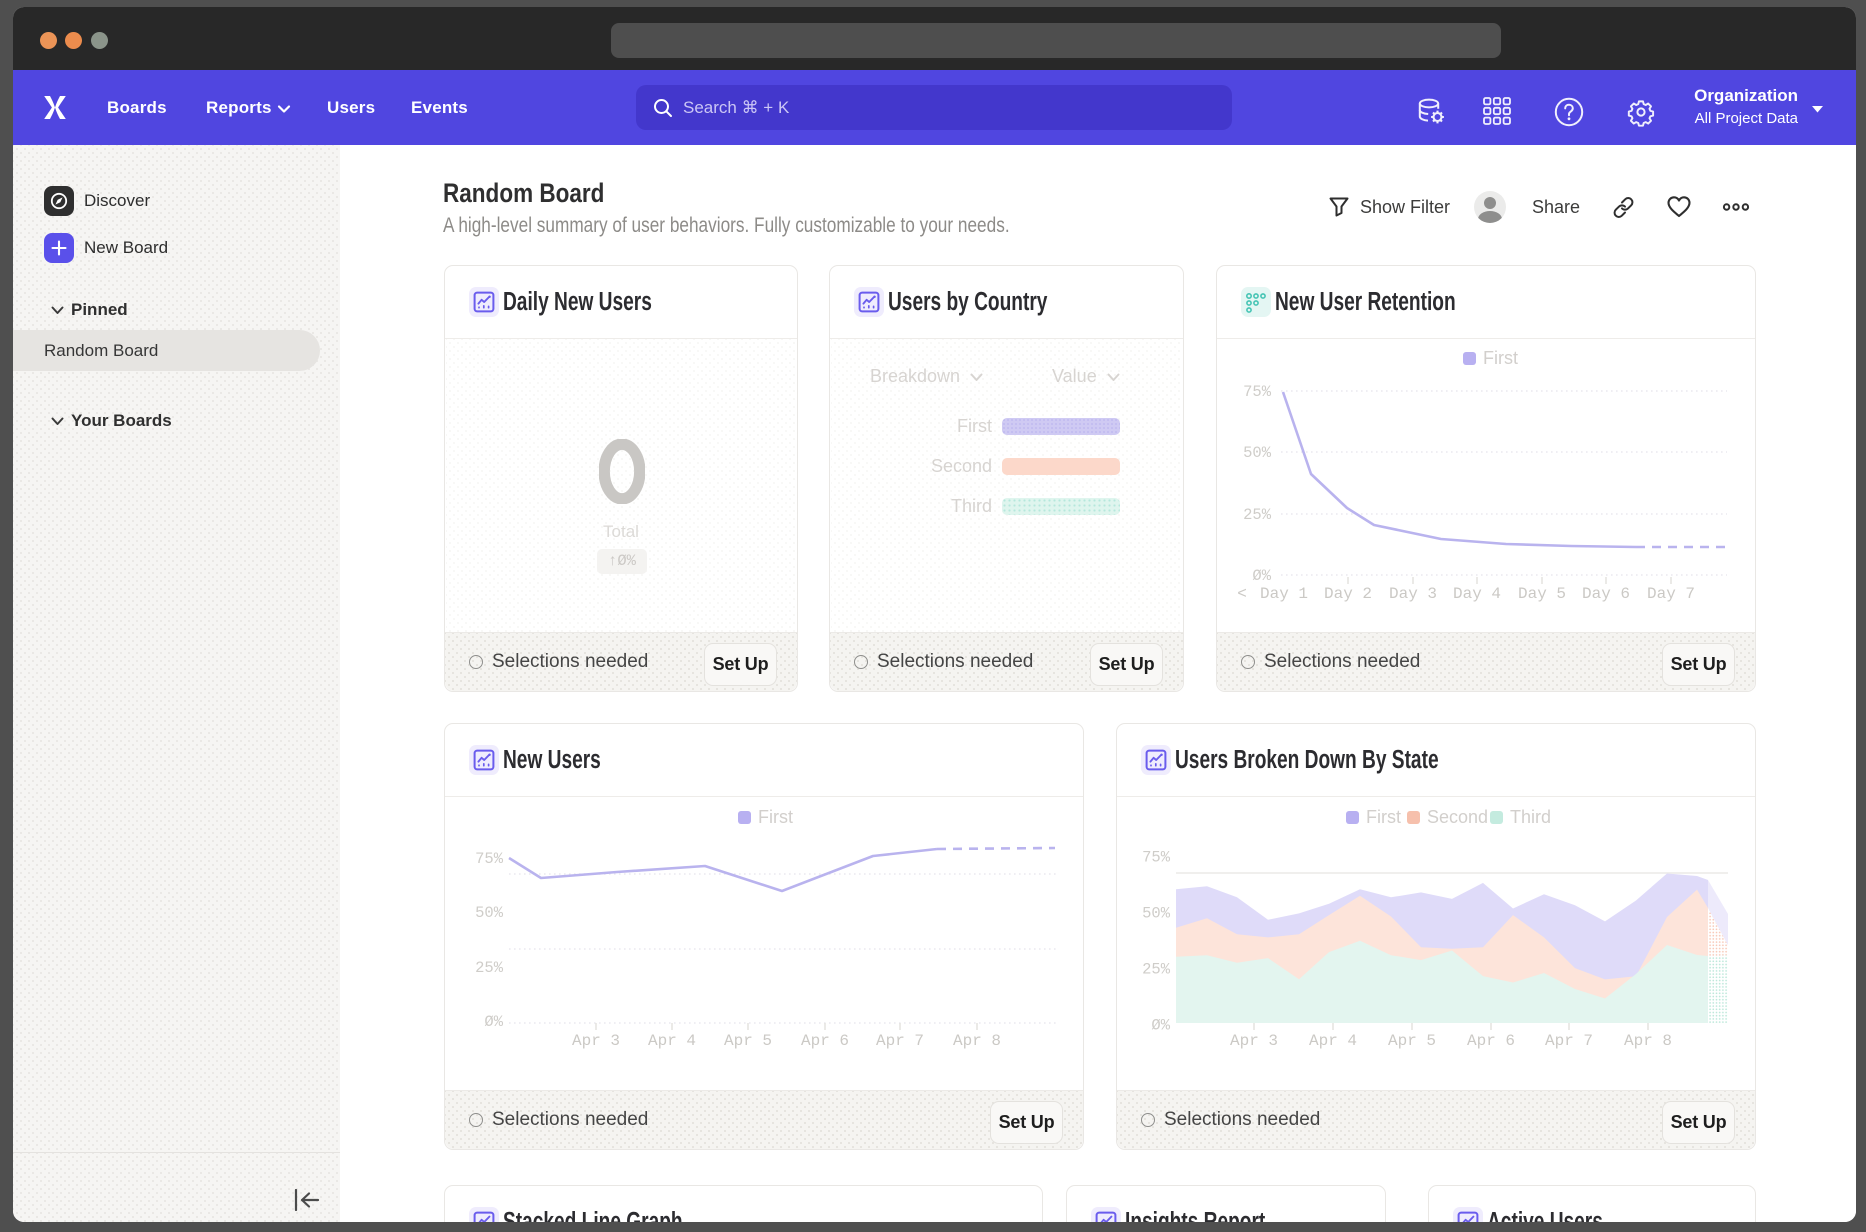 This screenshot has height=1232, width=1866. Describe the element at coordinates (1606, 594) in the screenshot. I see `svg-text: Day 6` at that location.